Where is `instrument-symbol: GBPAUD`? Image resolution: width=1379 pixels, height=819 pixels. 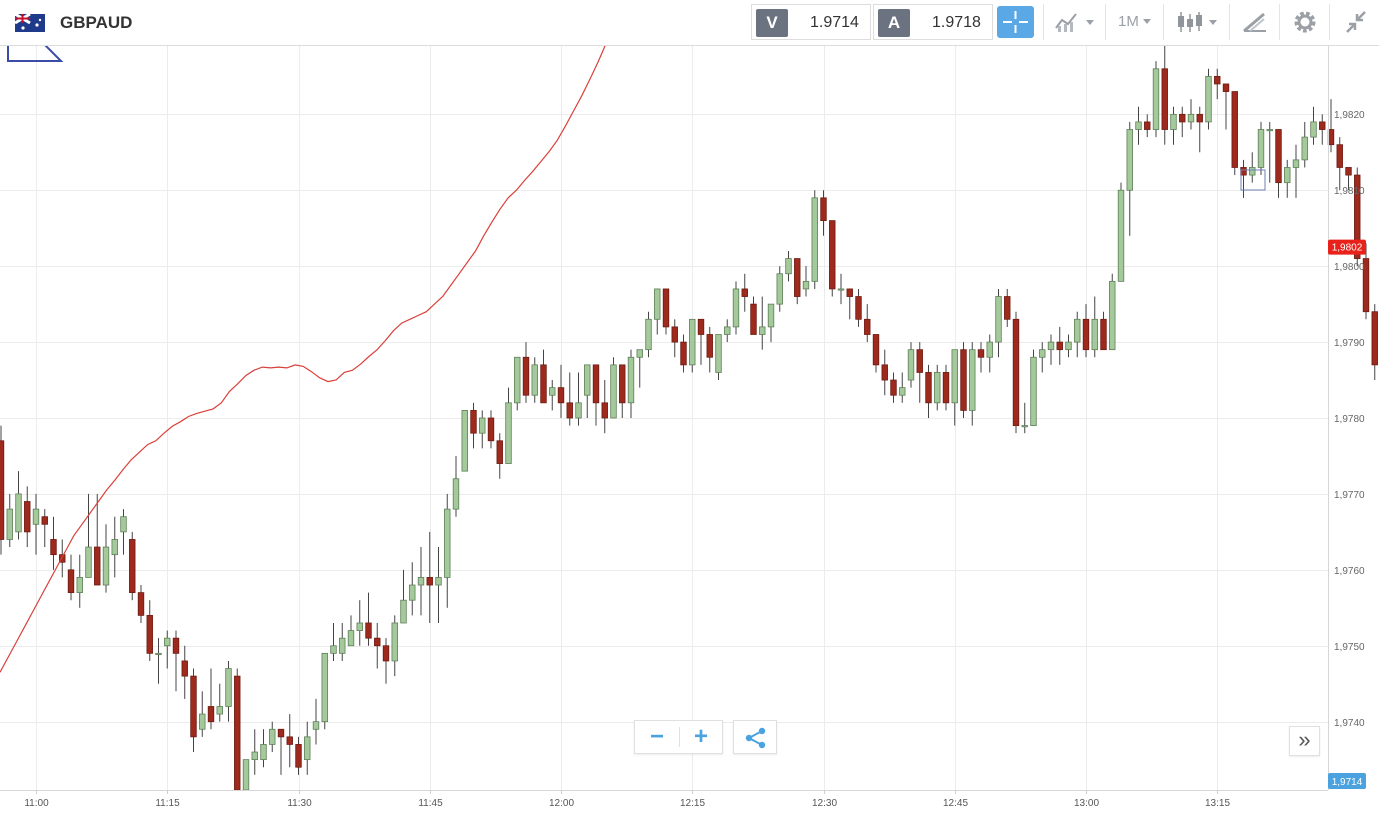 instrument-symbol: GBPAUD is located at coordinates (96, 22).